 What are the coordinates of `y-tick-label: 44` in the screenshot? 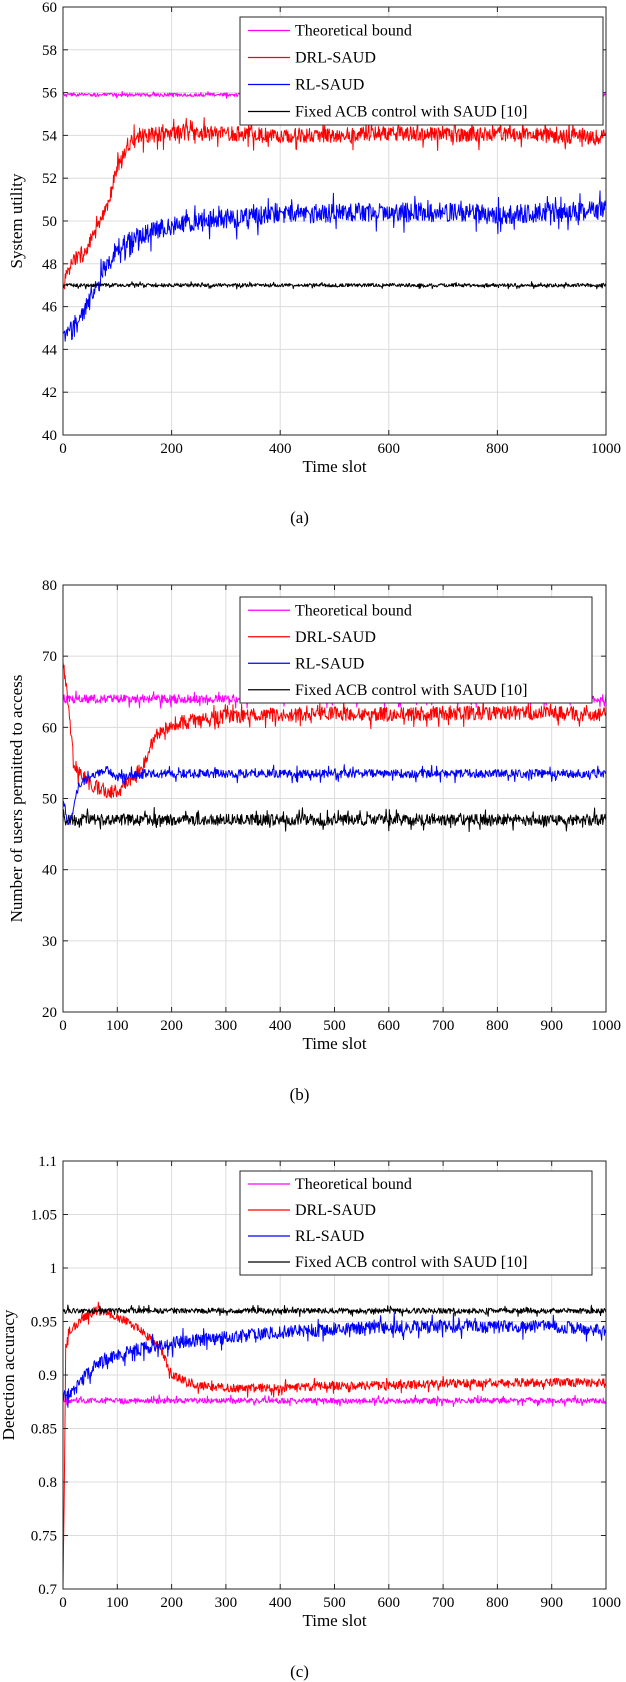 It's located at (50, 350).